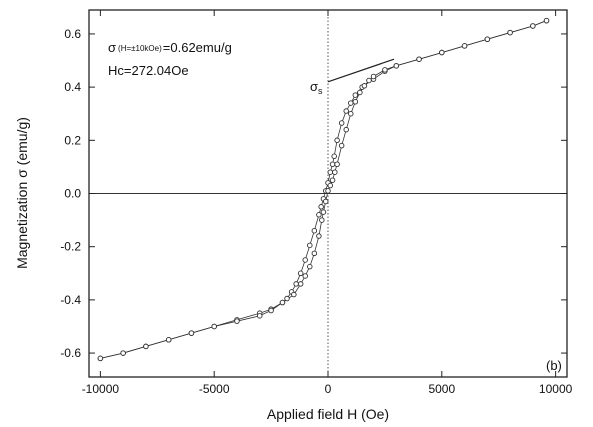 The image size is (593, 427). What do you see at coordinates (112, 47) in the screenshot?
I see `sigma-prefix: σ` at bounding box center [112, 47].